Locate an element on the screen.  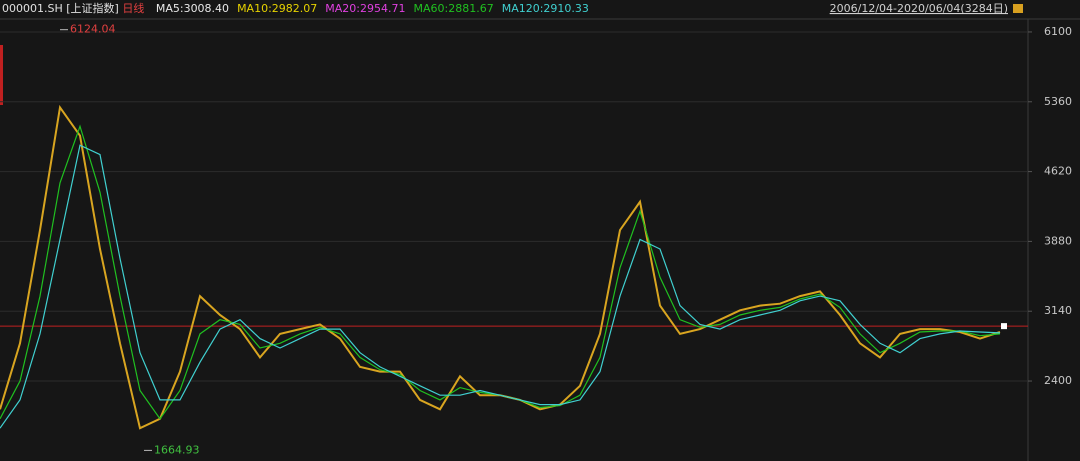
symbol: 000001.SH is located at coordinates (32, 8).